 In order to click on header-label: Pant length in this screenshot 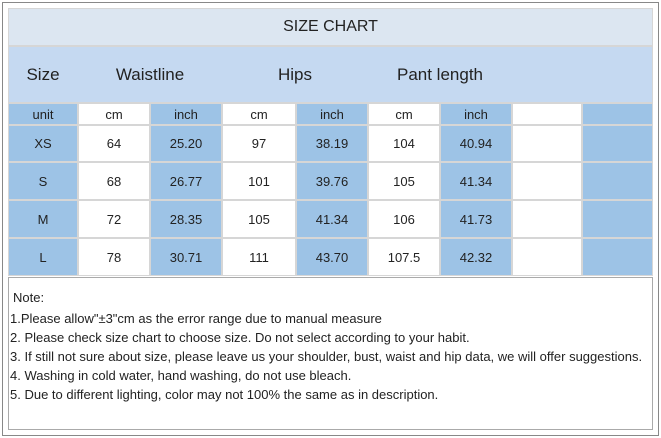, I will do `click(439, 74)`.